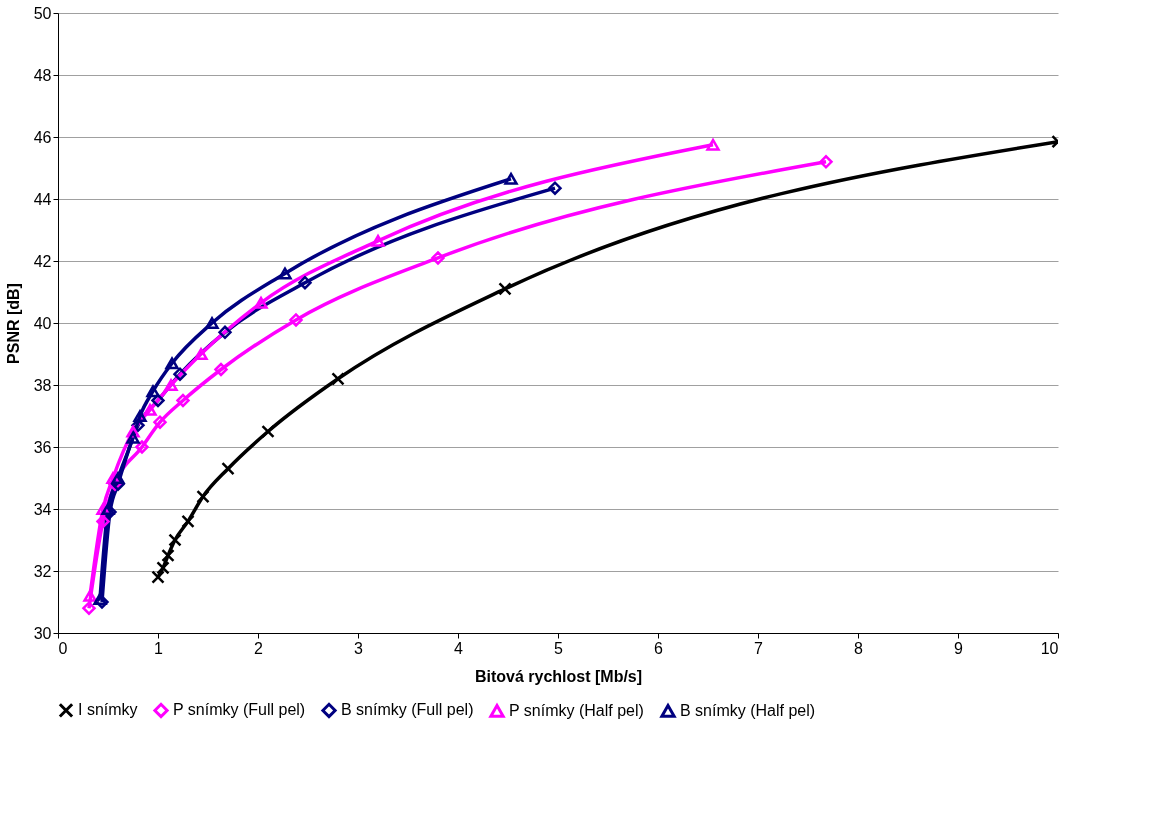  What do you see at coordinates (42, 199) in the screenshot?
I see `y-tick-label: 44` at bounding box center [42, 199].